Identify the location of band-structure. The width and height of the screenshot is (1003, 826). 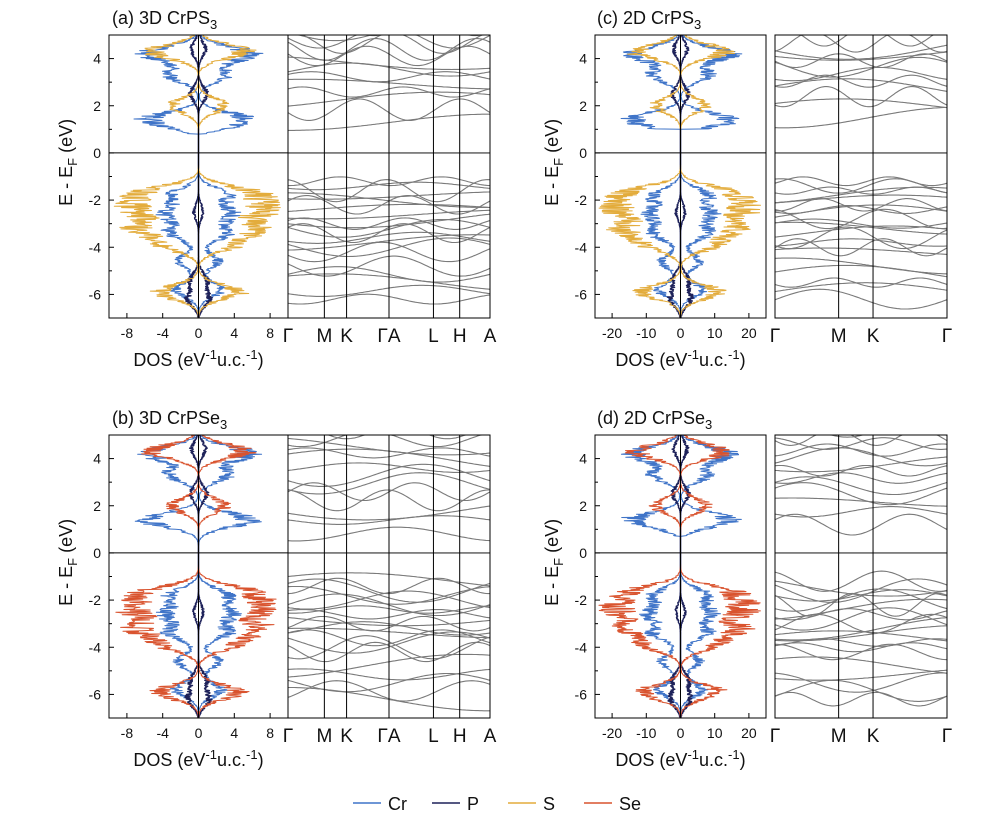
(861, 570).